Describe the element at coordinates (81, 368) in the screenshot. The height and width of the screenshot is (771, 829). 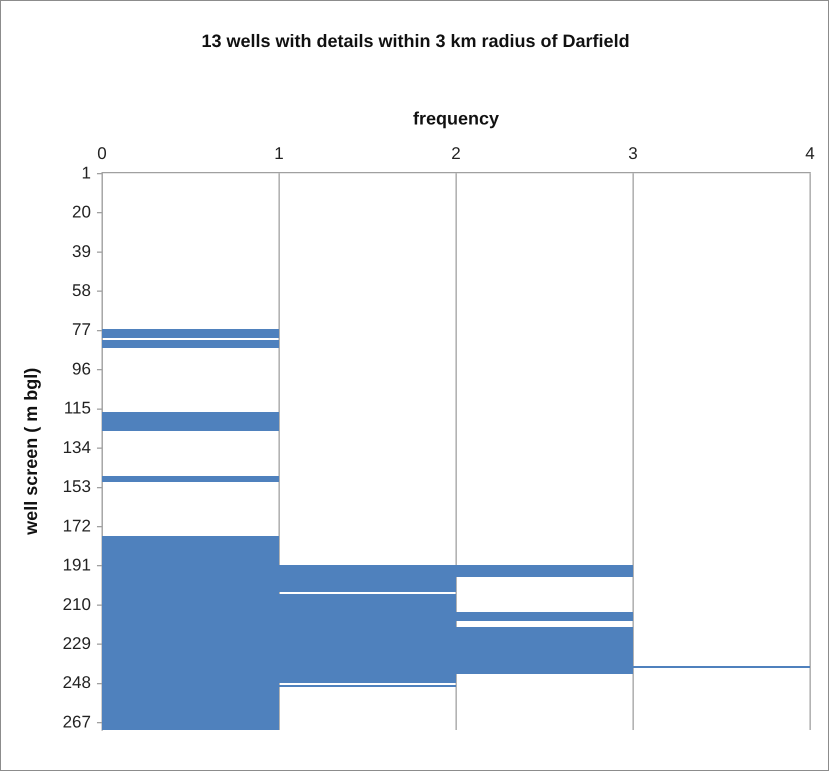
I see `y-tick-label: 96` at that location.